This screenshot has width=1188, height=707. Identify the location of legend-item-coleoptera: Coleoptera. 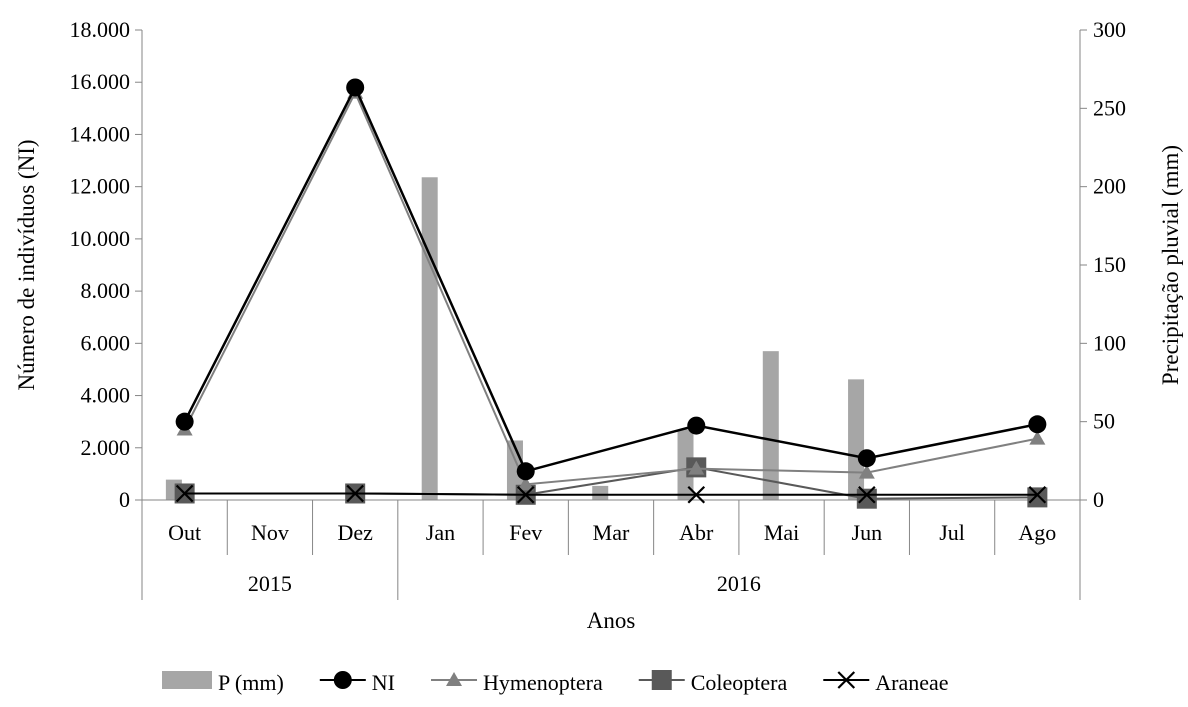
(713, 682).